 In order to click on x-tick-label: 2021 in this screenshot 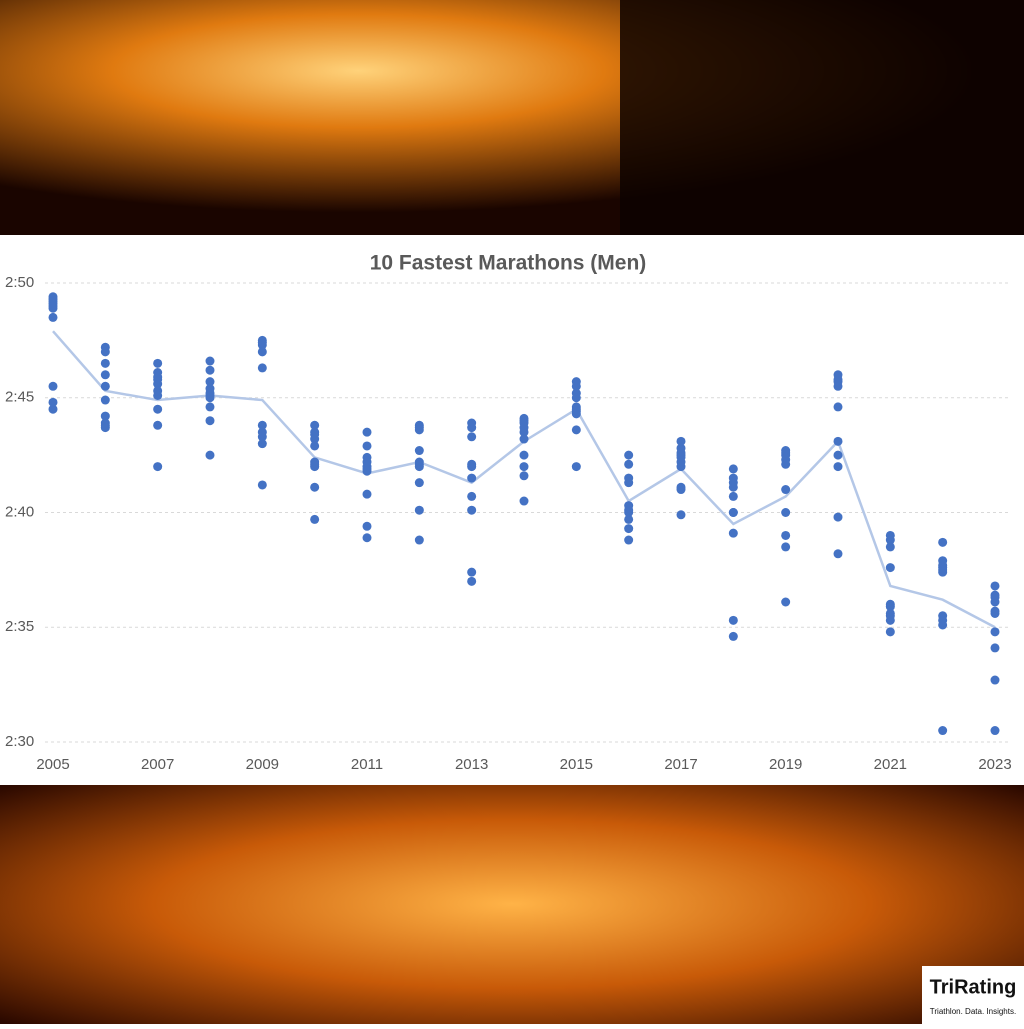, I will do `click(890, 764)`.